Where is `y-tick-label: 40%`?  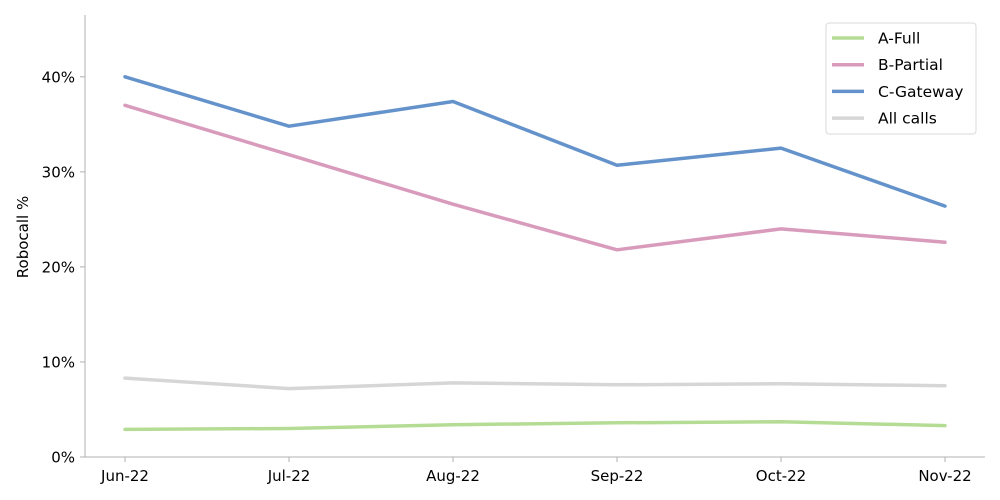
y-tick-label: 40% is located at coordinates (58, 77).